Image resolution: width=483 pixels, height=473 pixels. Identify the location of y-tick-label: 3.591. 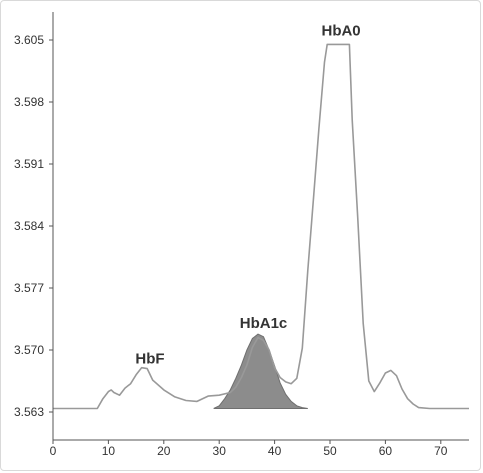
(29, 164).